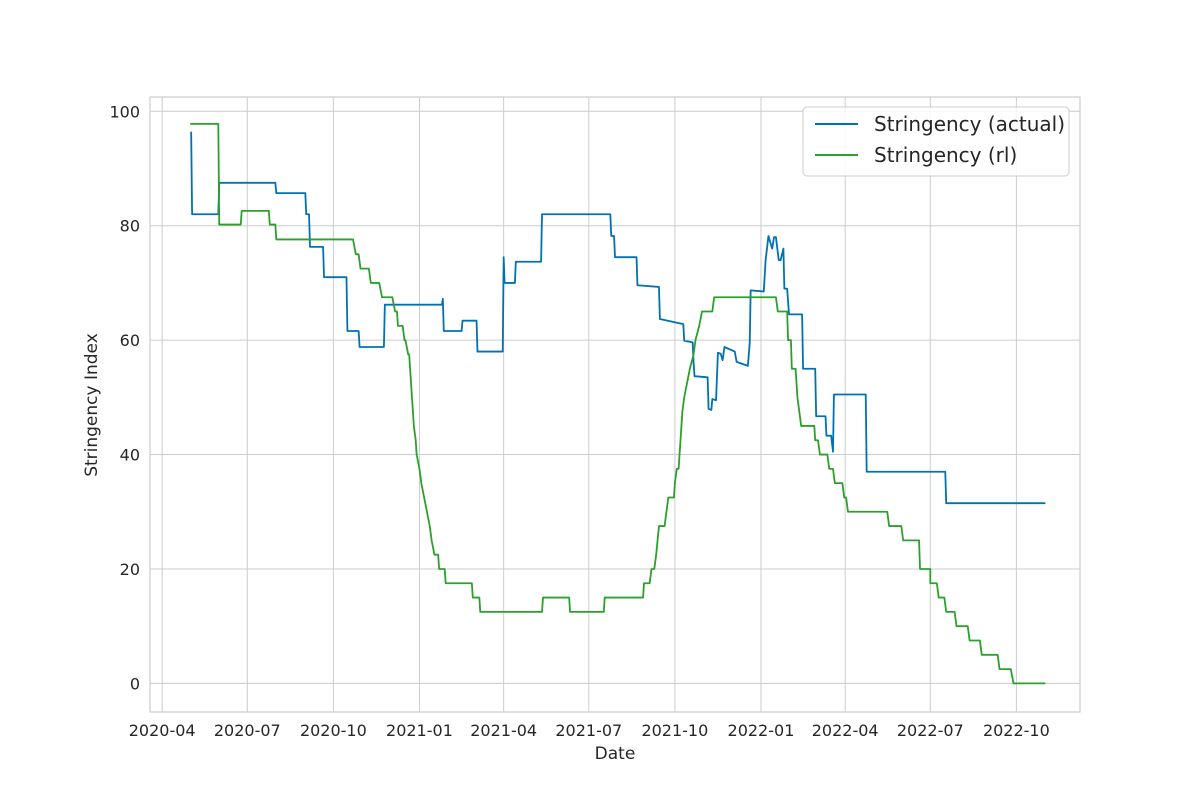  I want to click on x-tick-label: 2021-04, so click(503, 730).